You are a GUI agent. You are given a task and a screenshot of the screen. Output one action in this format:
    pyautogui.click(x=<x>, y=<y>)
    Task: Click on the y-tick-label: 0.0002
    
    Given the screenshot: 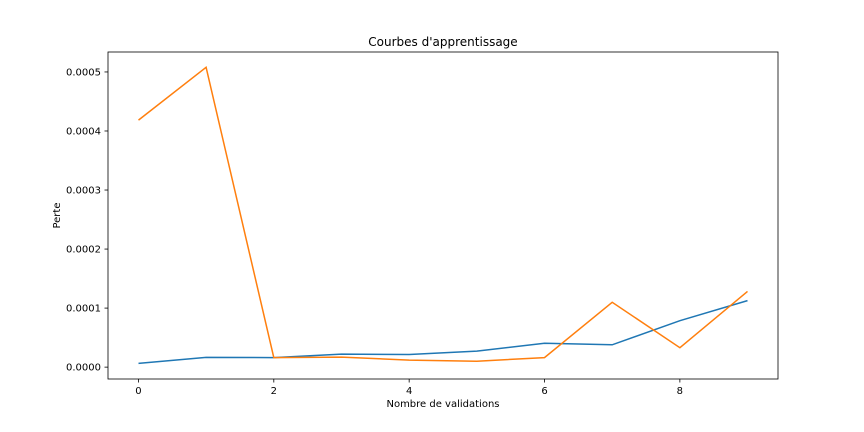 What is the action you would take?
    pyautogui.click(x=83, y=250)
    